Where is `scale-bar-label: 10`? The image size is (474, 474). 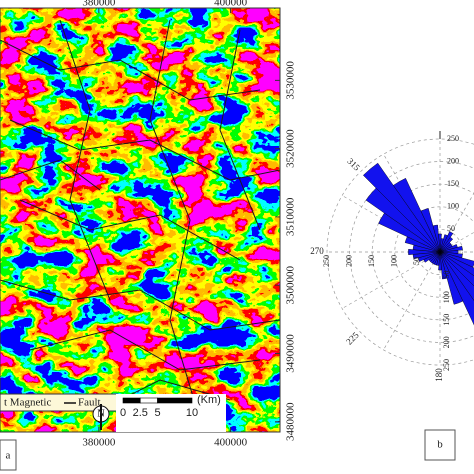
scale-bar-label: 10 is located at coordinates (192, 413).